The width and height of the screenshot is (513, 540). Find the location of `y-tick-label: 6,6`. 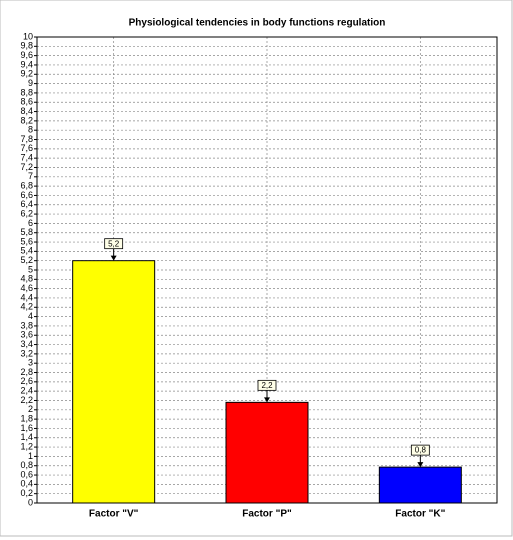

y-tick-label: 6,6 is located at coordinates (26, 195).